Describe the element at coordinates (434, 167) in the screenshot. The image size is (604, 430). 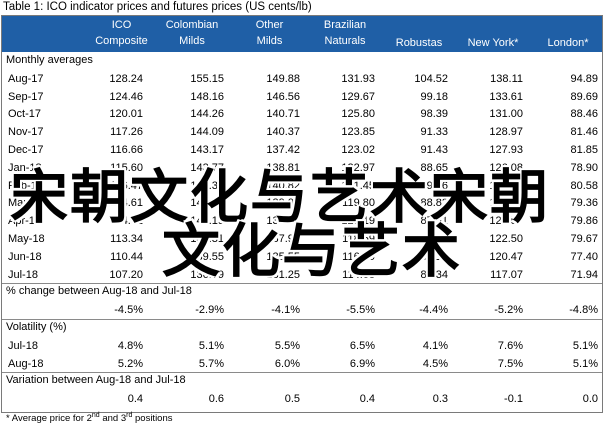
I see `value-cell: 88.65` at that location.